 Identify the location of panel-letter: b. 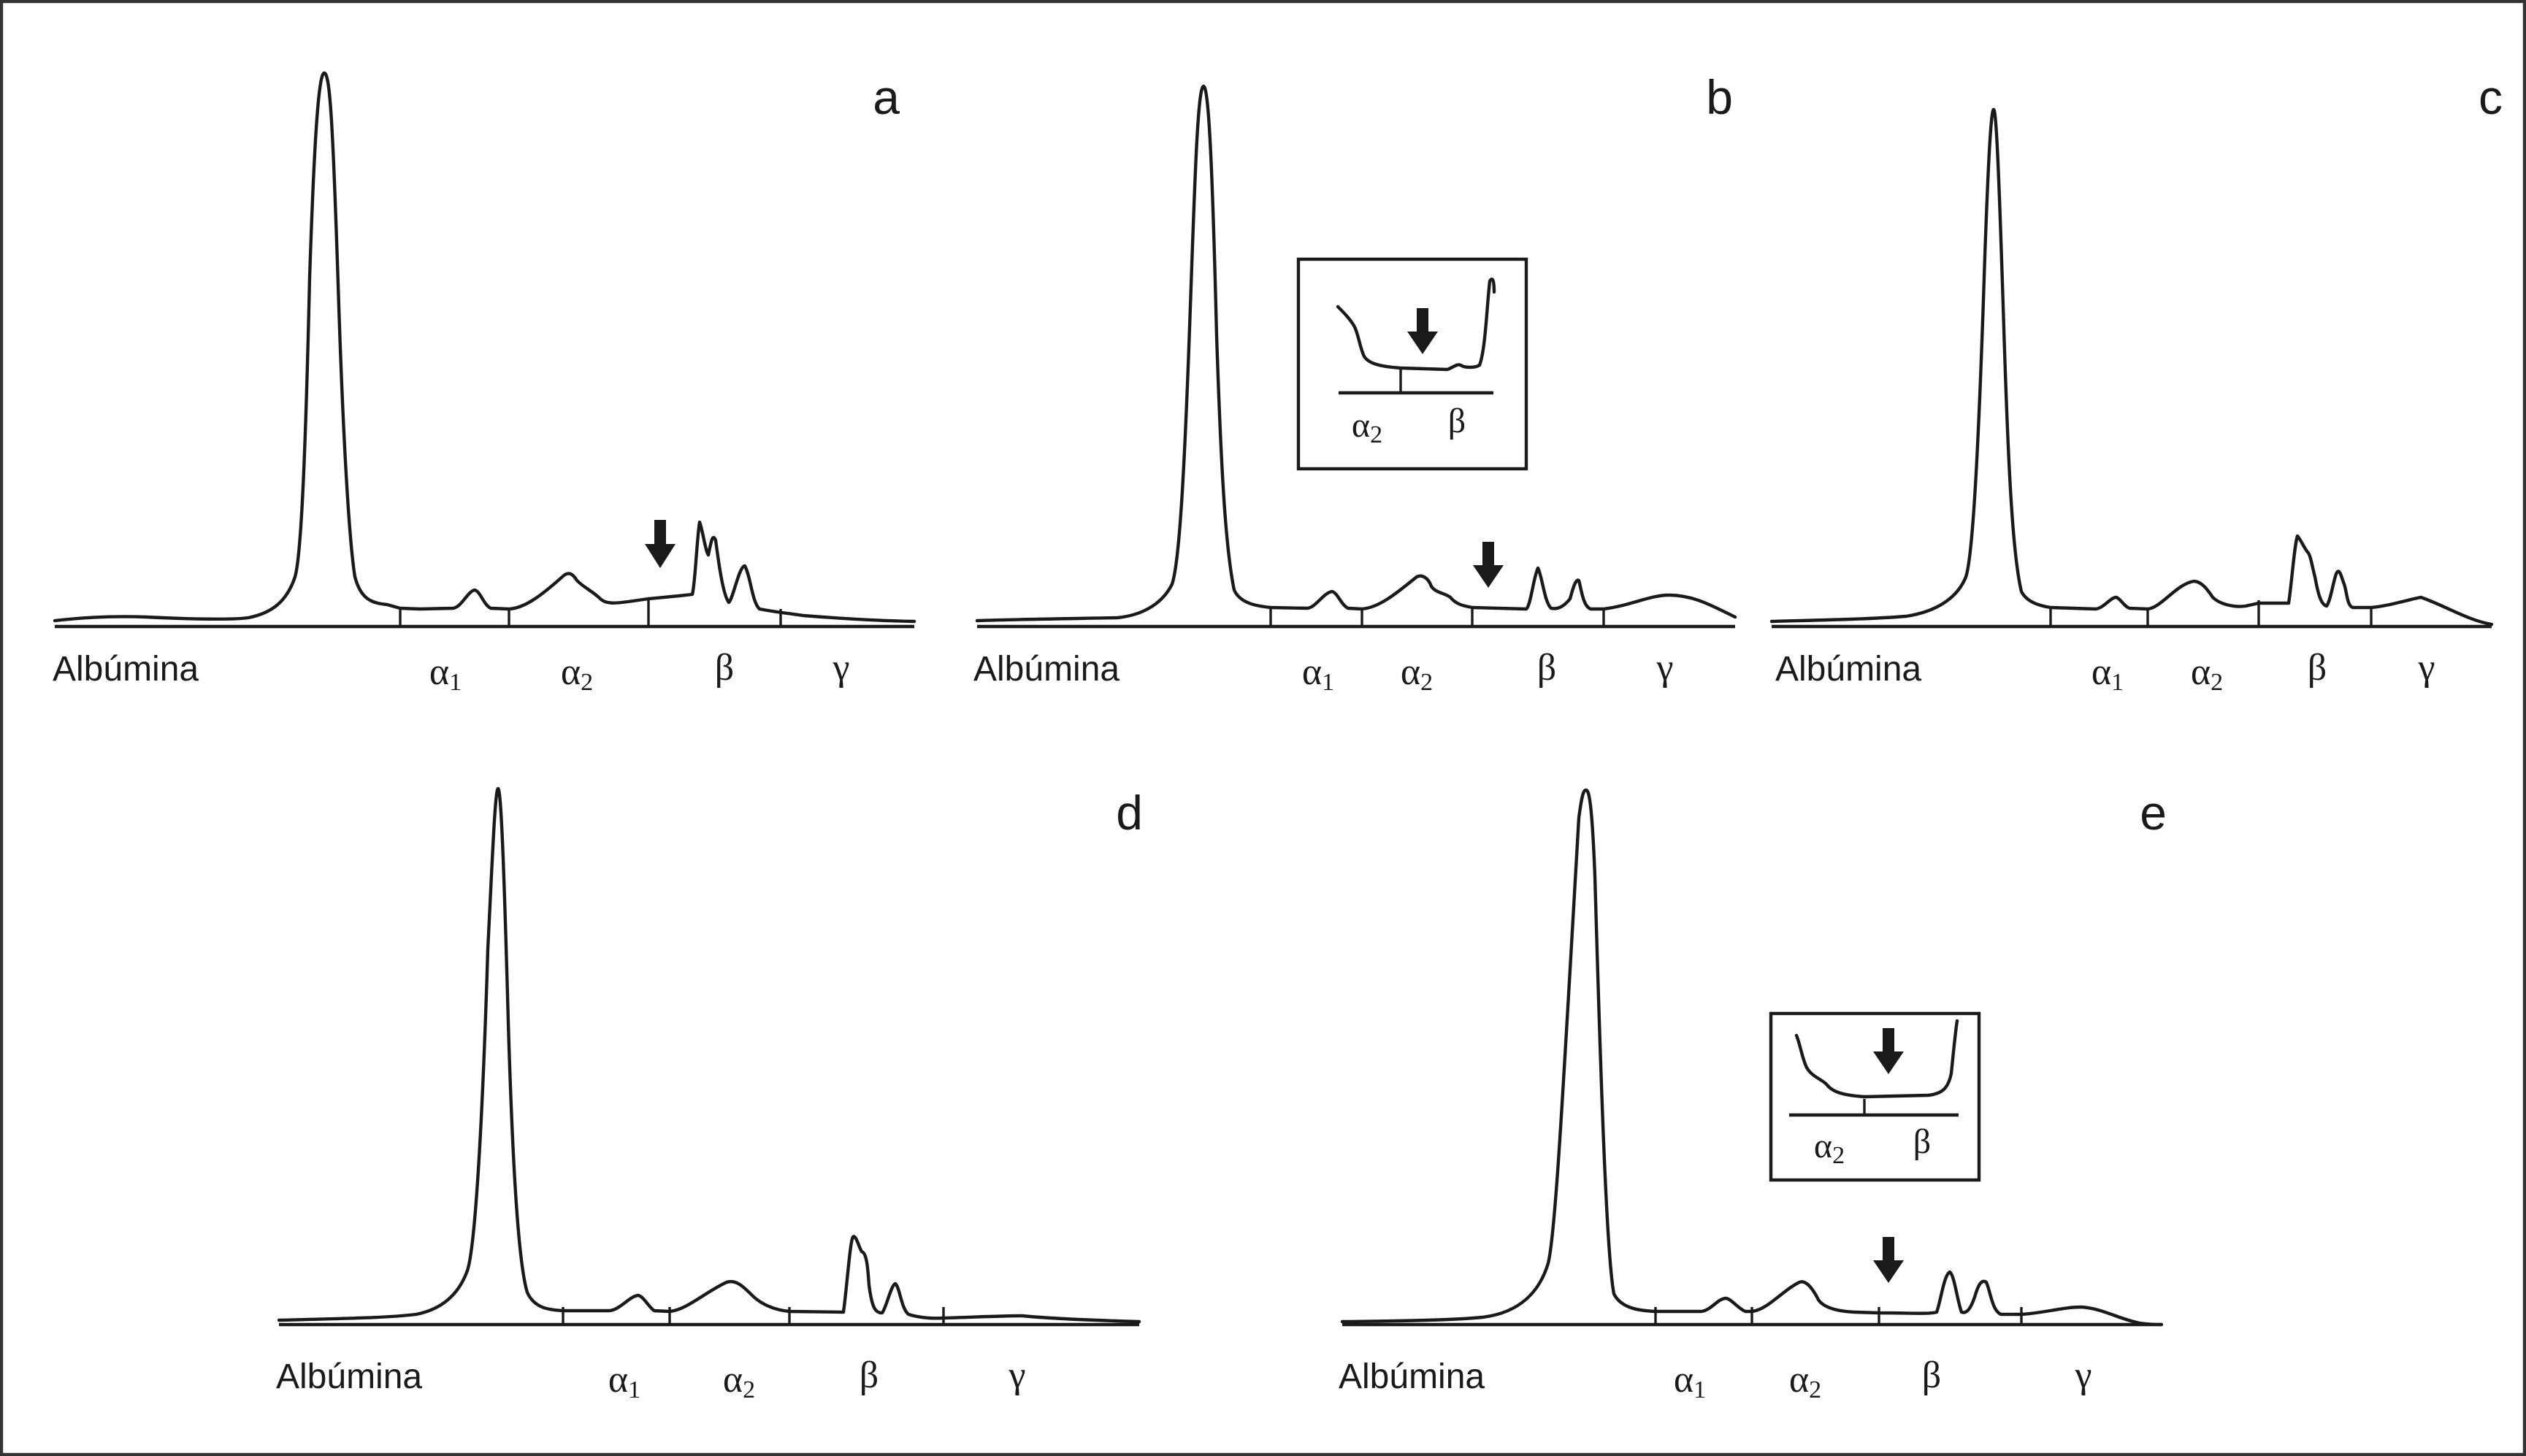
(1719, 97).